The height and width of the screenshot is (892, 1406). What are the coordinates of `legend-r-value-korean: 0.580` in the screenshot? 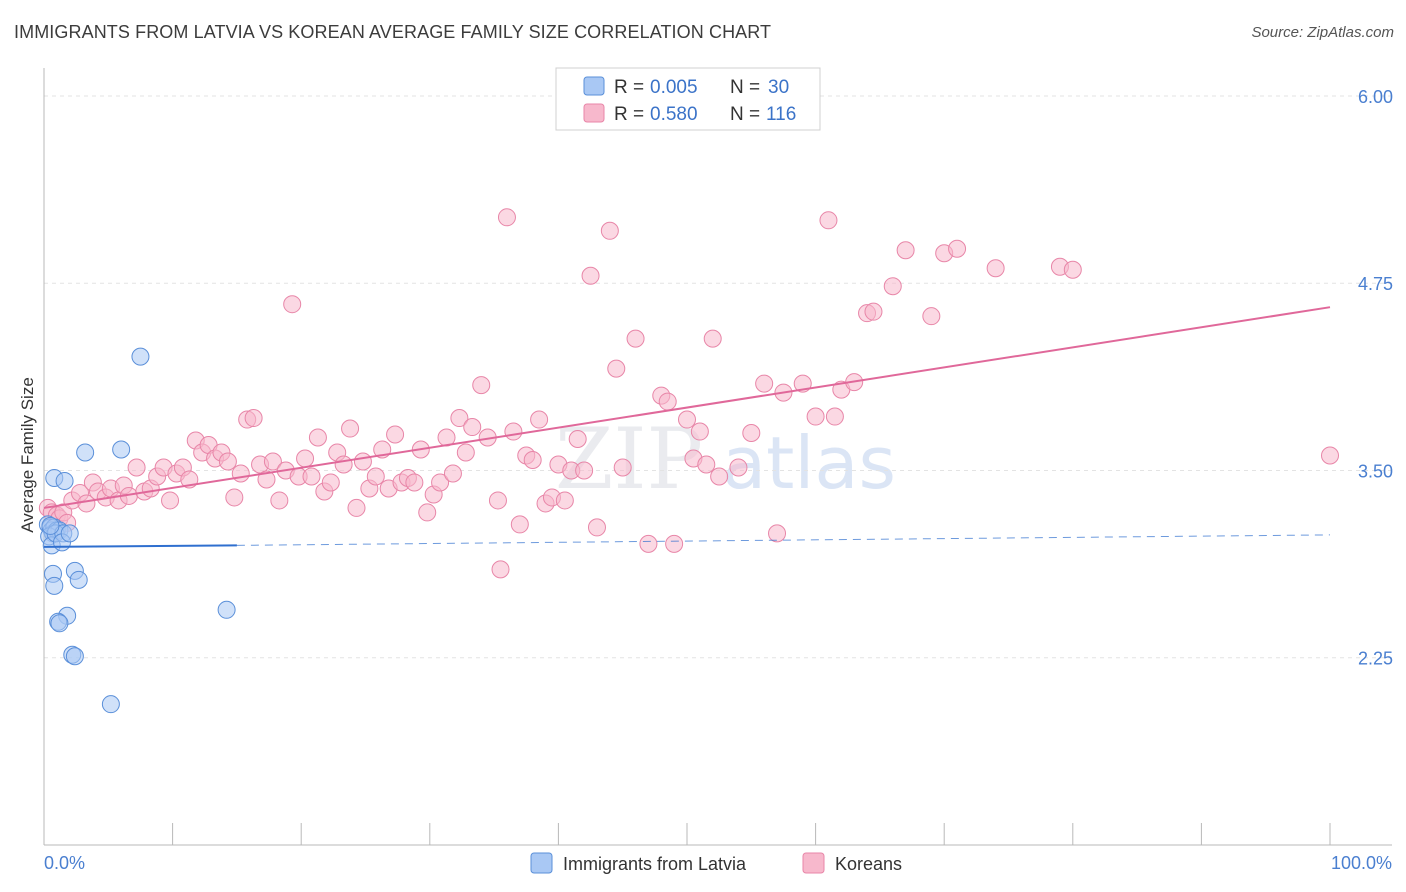 It's located at (674, 114).